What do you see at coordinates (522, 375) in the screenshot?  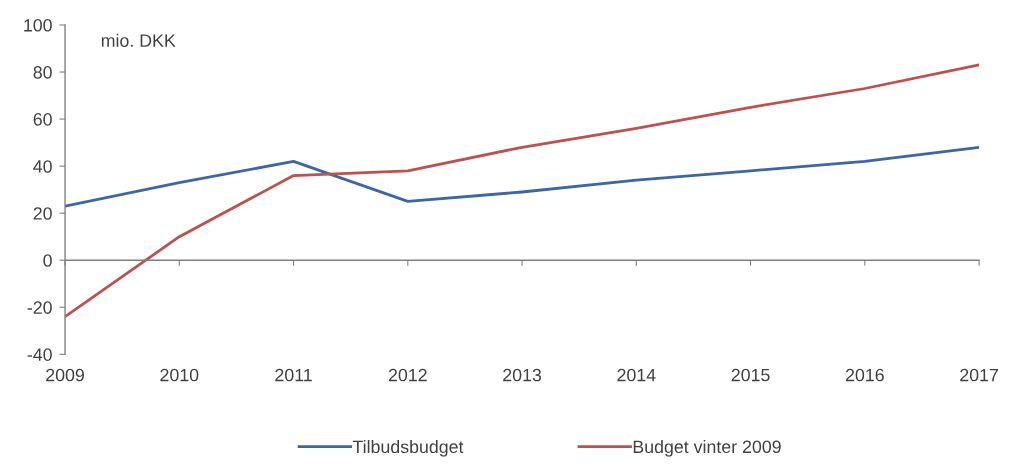 I see `x-tick-label: 2013` at bounding box center [522, 375].